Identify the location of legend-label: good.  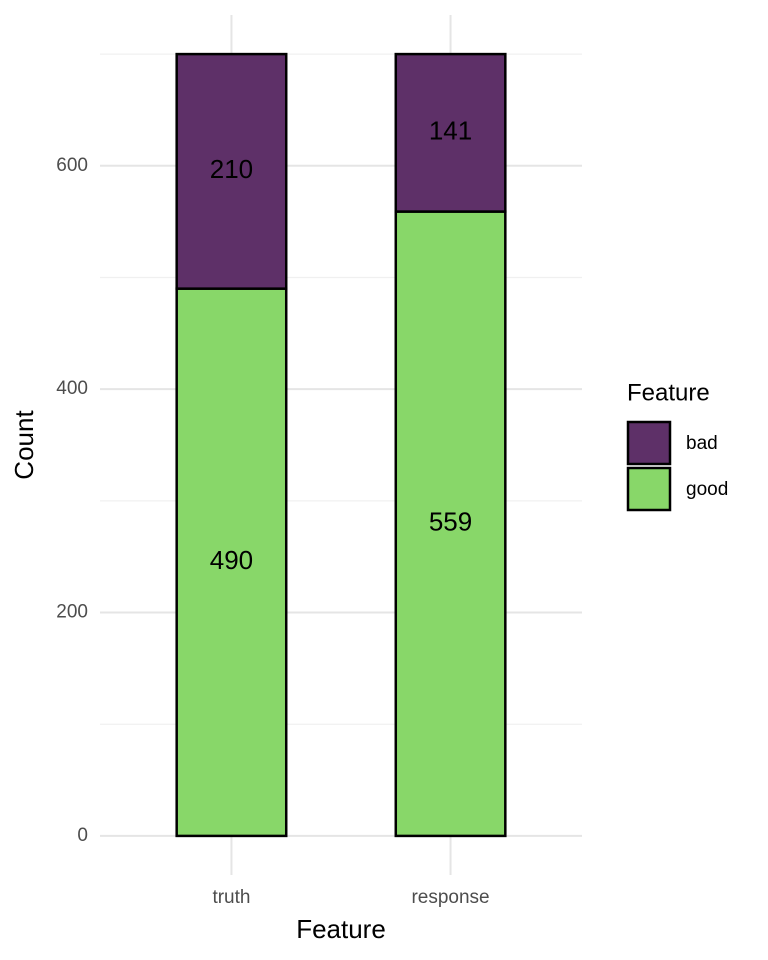
(707, 489).